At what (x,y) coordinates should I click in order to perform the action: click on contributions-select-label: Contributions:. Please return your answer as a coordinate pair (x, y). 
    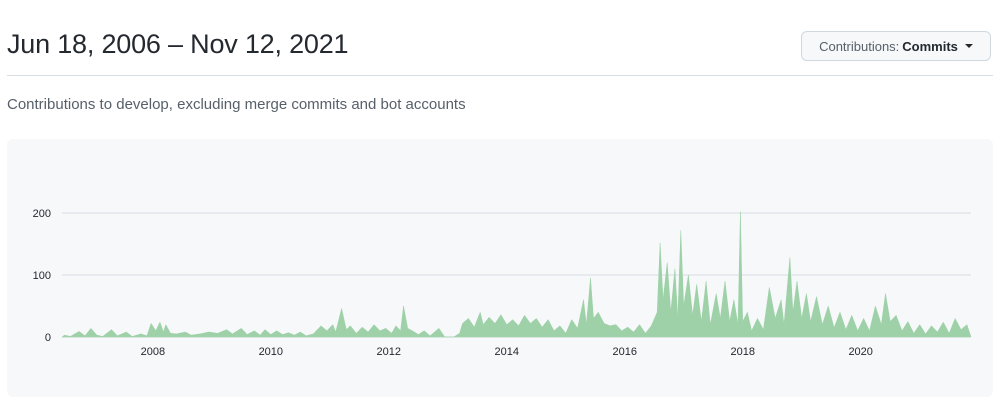
    Looking at the image, I should click on (859, 46).